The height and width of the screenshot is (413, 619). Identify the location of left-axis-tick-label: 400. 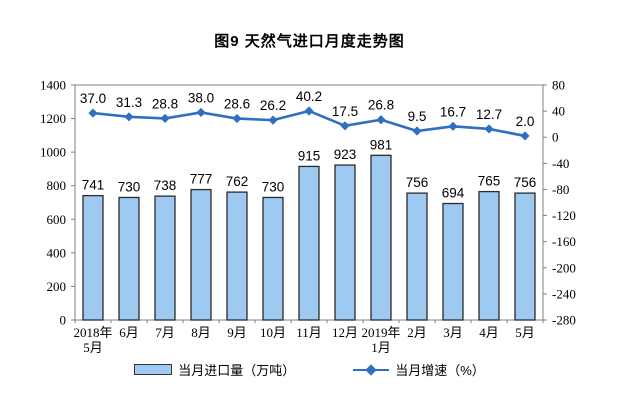
(57, 252).